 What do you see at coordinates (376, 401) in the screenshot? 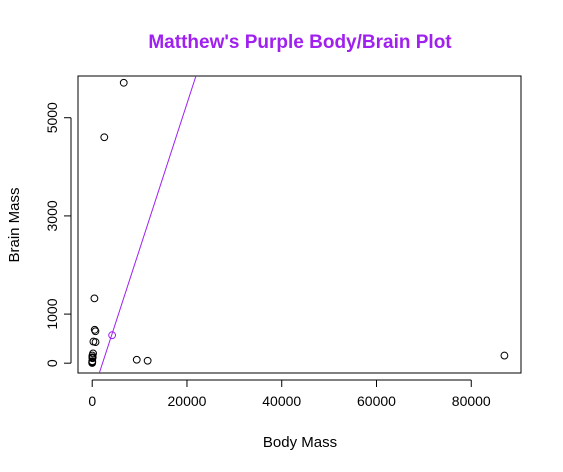
I see `x-tick-label: 60000` at bounding box center [376, 401].